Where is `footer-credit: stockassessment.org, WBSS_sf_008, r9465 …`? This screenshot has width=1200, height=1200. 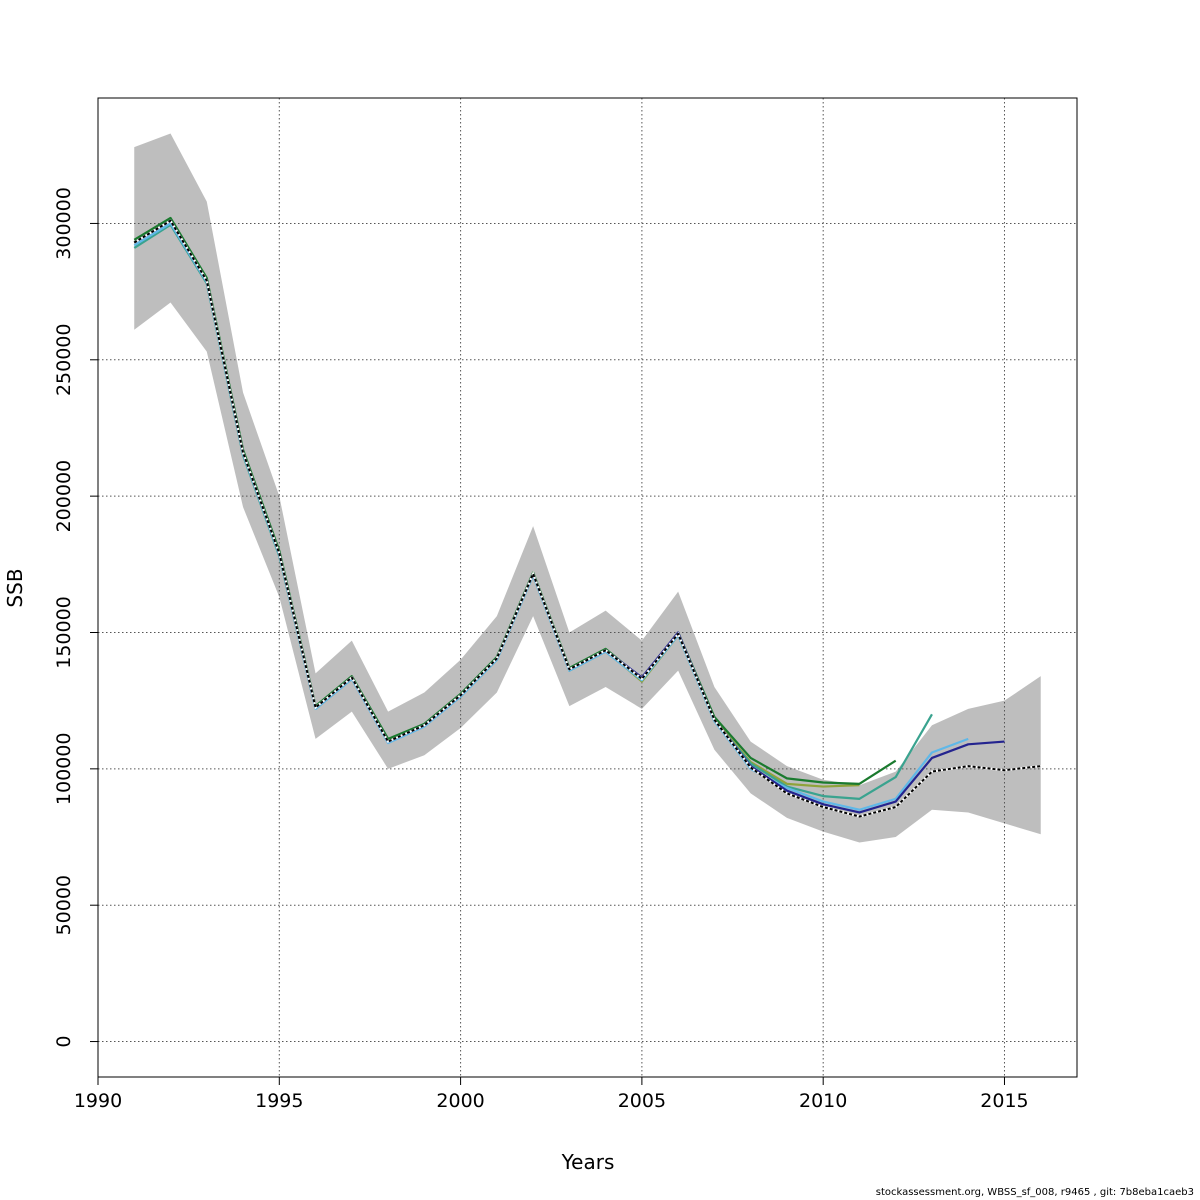 footer-credit: stockassessment.org, WBSS_sf_008, r9465 … is located at coordinates (1034, 1192).